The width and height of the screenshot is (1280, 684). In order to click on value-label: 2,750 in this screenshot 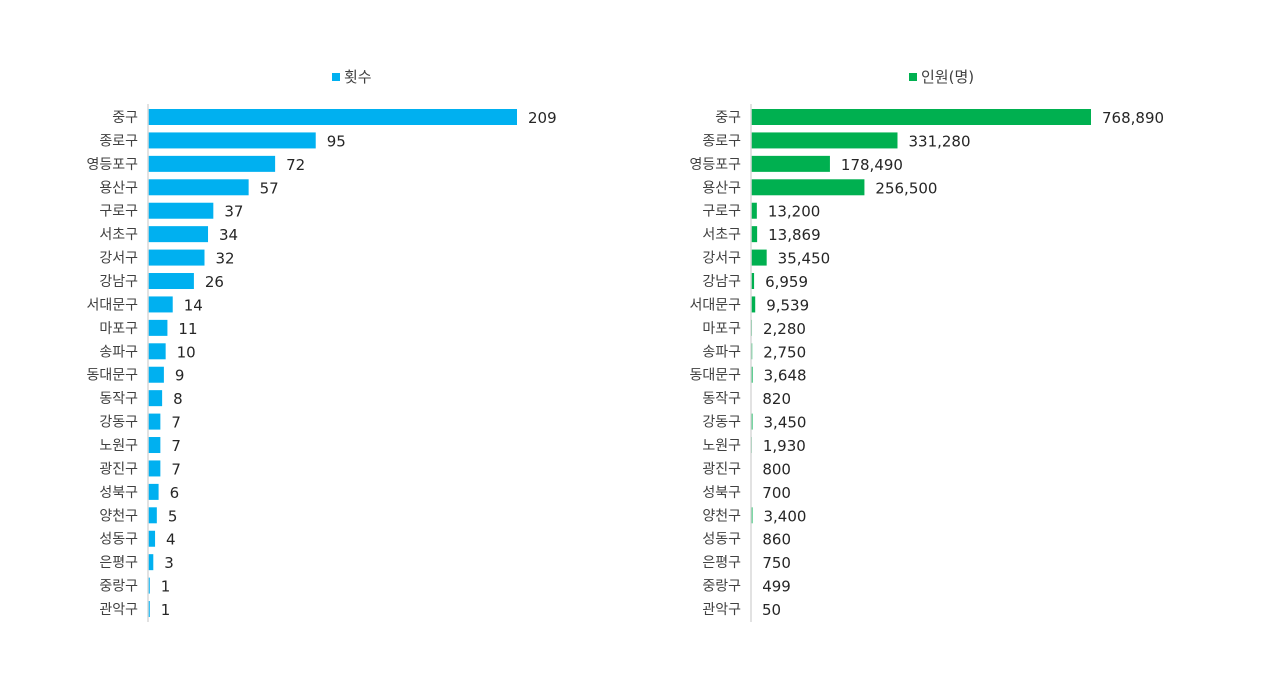, I will do `click(784, 352)`.